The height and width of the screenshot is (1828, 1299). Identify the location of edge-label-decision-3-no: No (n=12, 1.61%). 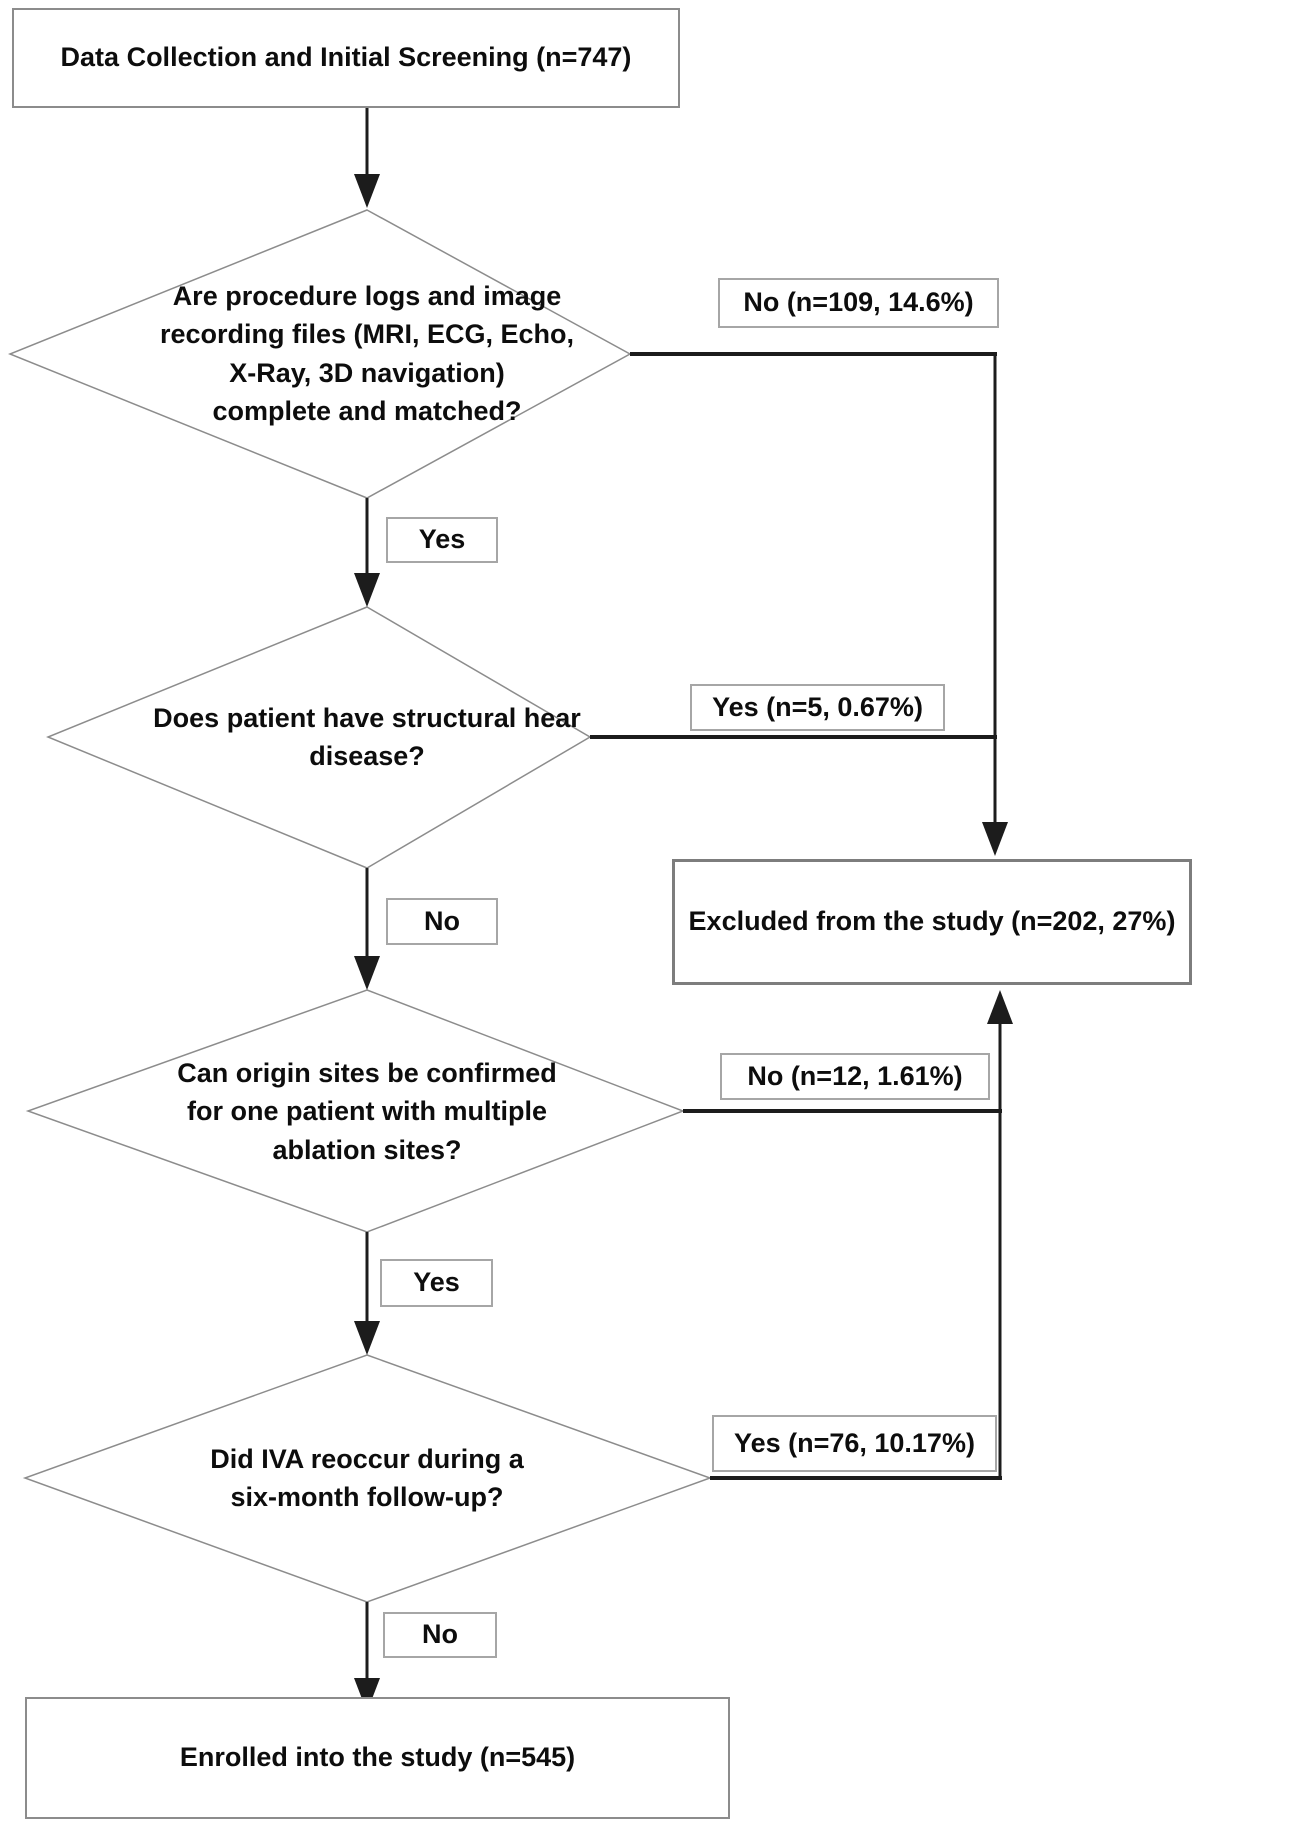
(855, 1076).